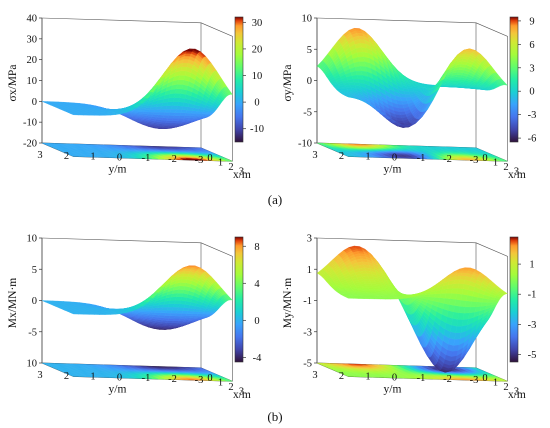 The height and width of the screenshot is (428, 550). I want to click on colorbar-tick-label: 30, so click(257, 23).